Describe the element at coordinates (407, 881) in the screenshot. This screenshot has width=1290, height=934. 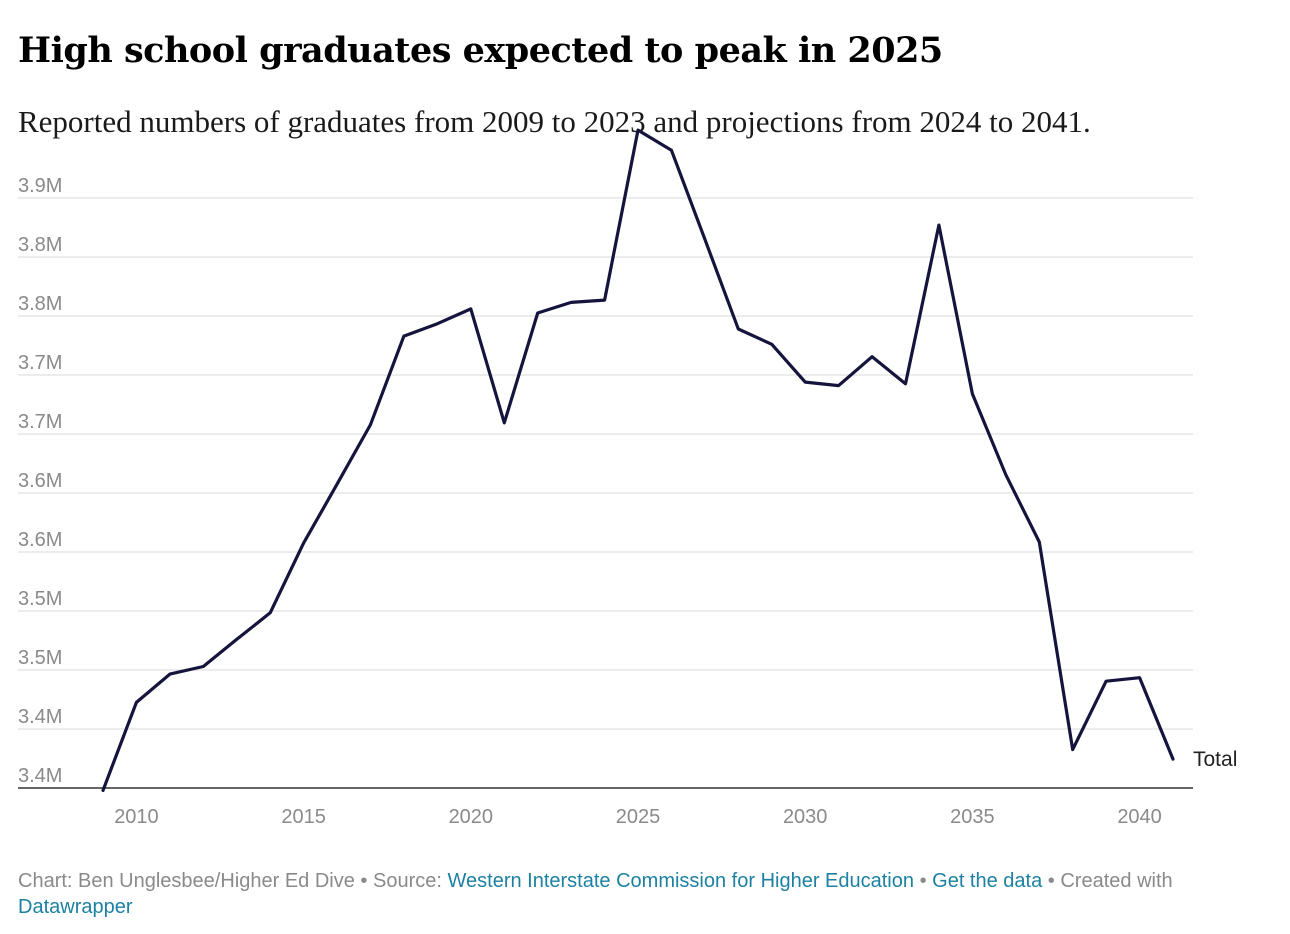
I see `source-prefix: Source:` at that location.